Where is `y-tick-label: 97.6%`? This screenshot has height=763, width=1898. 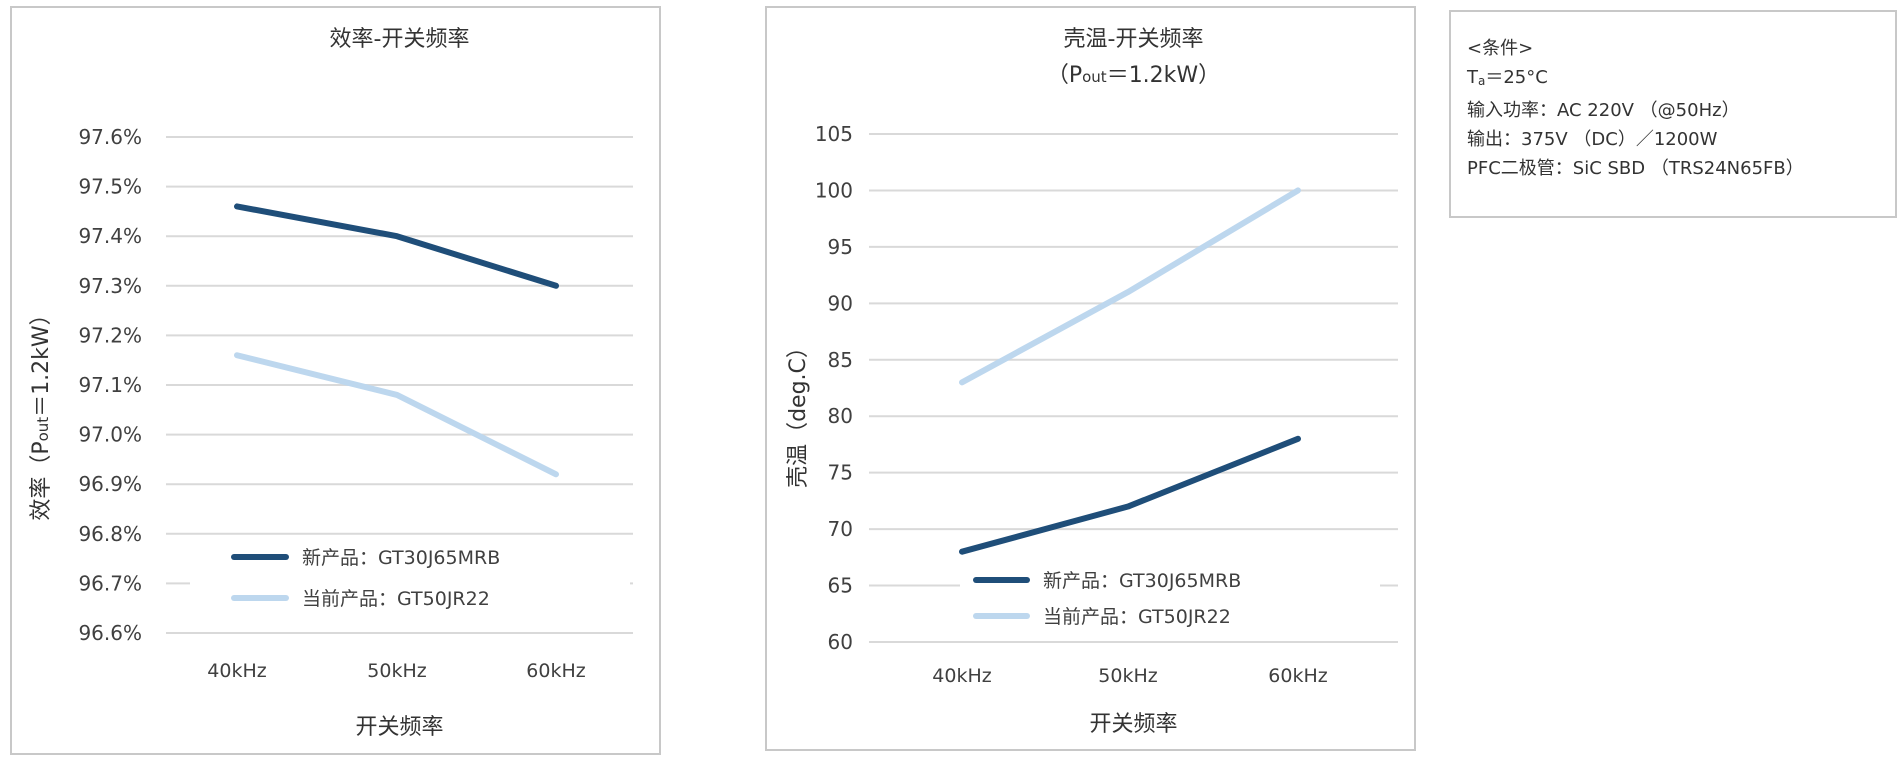
y-tick-label: 97.6% is located at coordinates (110, 137).